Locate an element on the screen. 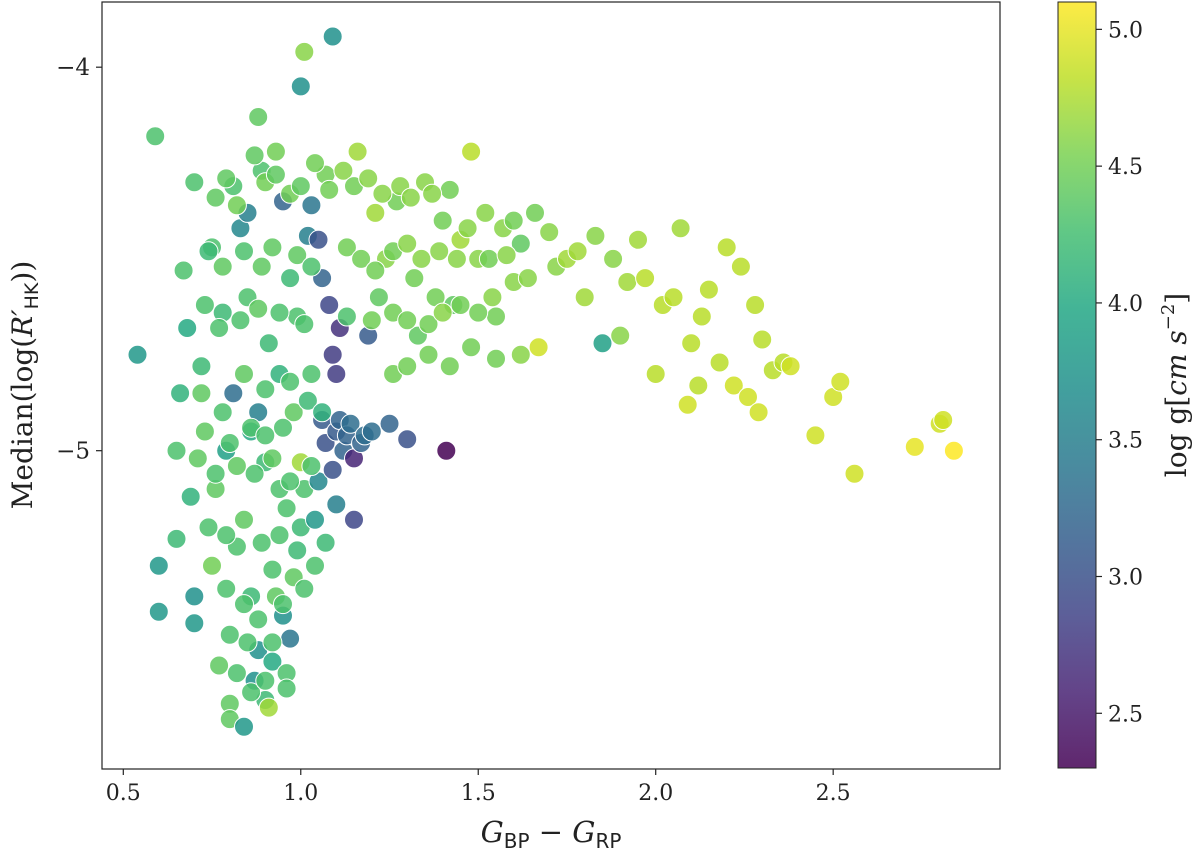  x-tick-label: 1.5 is located at coordinates (478, 793).